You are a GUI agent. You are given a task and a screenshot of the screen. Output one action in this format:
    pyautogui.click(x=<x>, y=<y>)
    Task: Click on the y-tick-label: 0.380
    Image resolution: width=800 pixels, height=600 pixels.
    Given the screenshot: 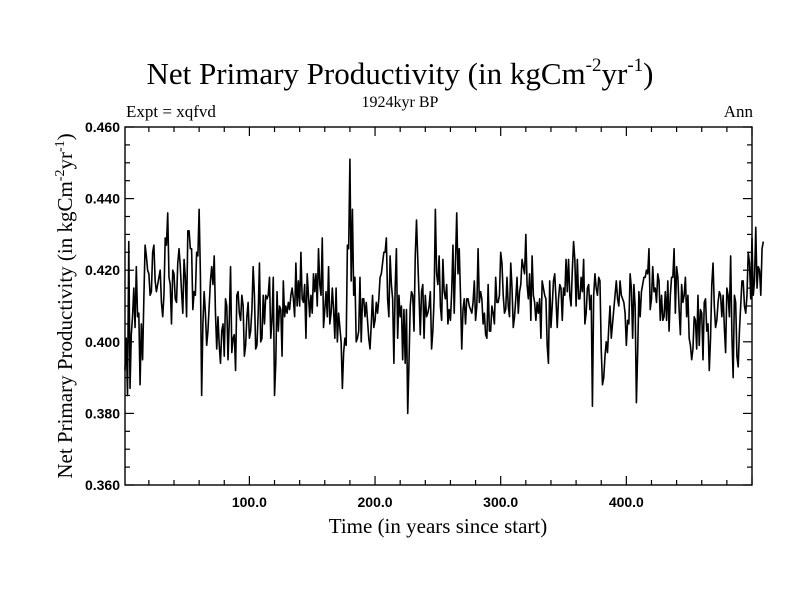 What is the action you would take?
    pyautogui.click(x=102, y=413)
    